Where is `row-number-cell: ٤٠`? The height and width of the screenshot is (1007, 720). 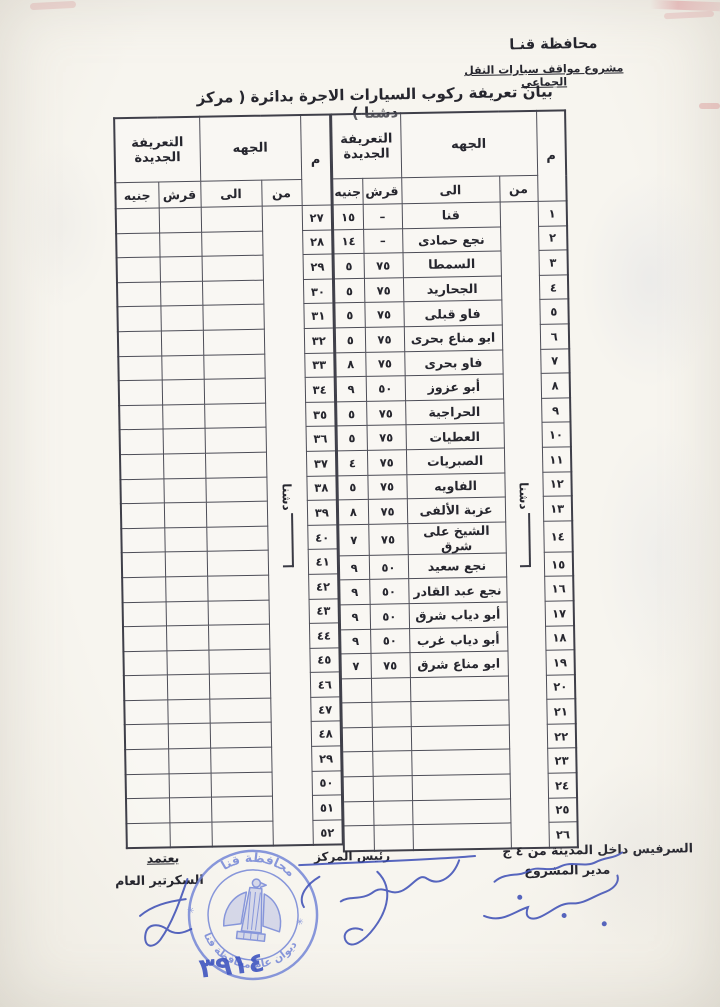
row-number-cell: ٤٠ is located at coordinates (322, 537).